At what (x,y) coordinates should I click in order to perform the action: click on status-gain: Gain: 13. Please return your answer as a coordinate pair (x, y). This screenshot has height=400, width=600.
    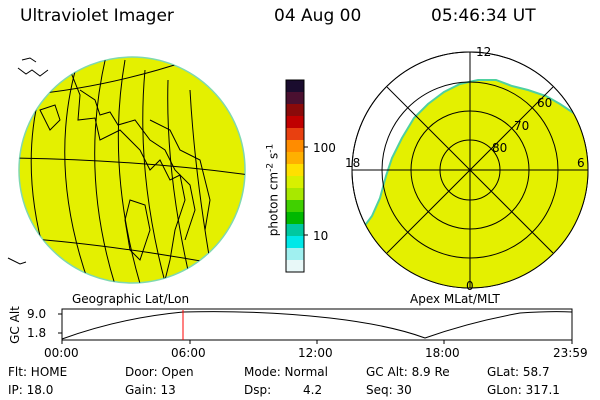
    Looking at the image, I should click on (150, 390).